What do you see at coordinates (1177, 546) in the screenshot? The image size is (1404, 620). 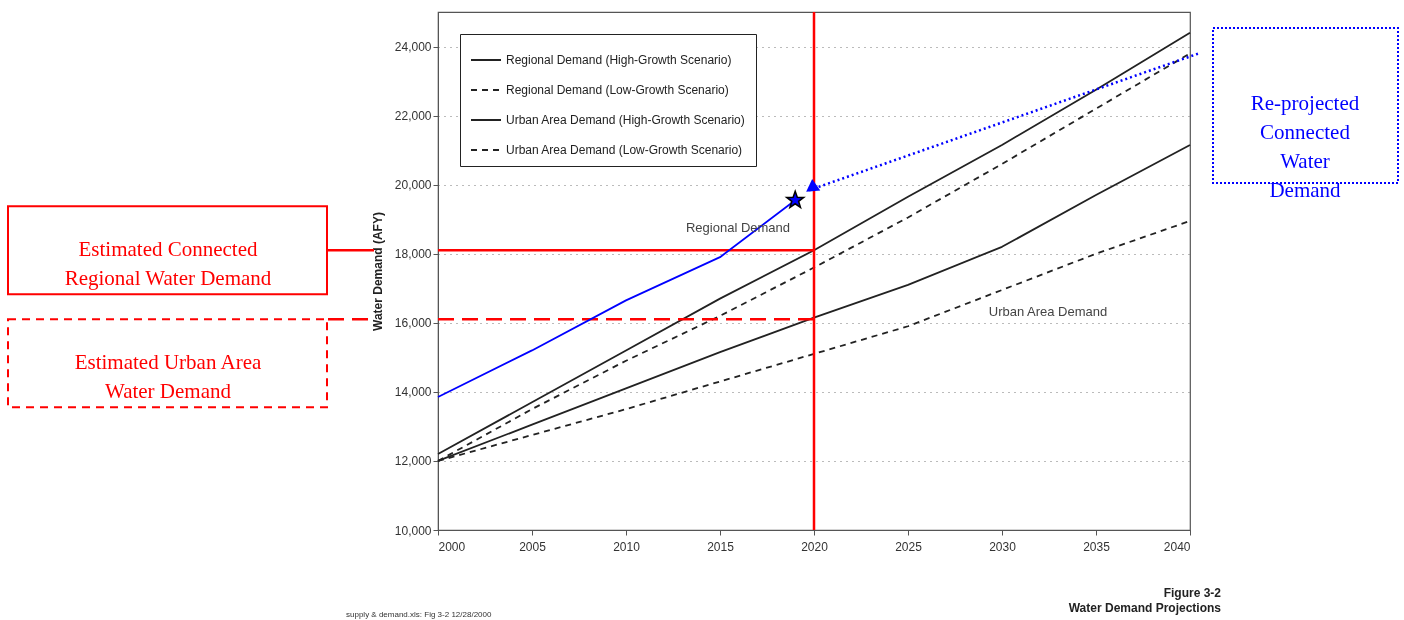 I see `x-tick-label: 2040` at bounding box center [1177, 546].